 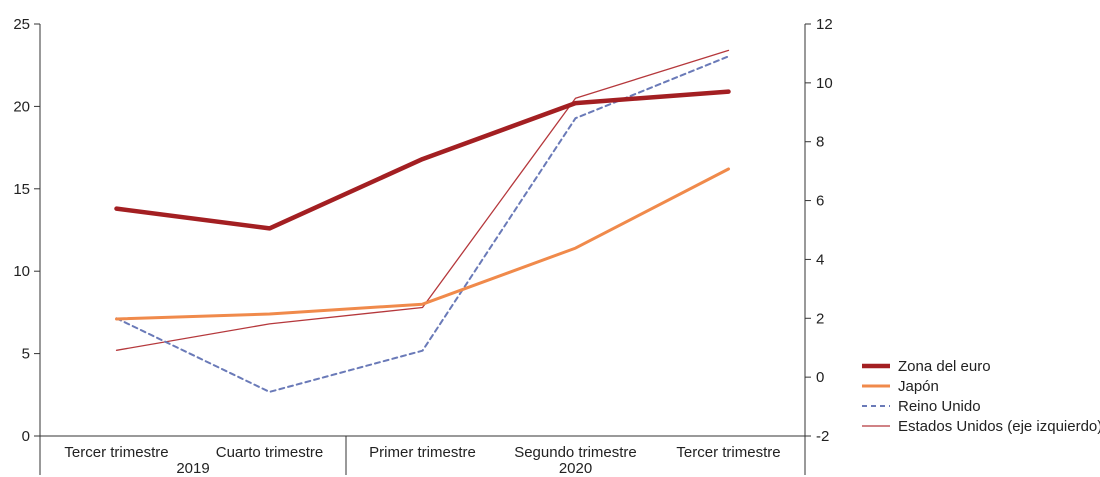 What do you see at coordinates (422, 452) in the screenshot?
I see `x-category-label: Primer trimestre` at bounding box center [422, 452].